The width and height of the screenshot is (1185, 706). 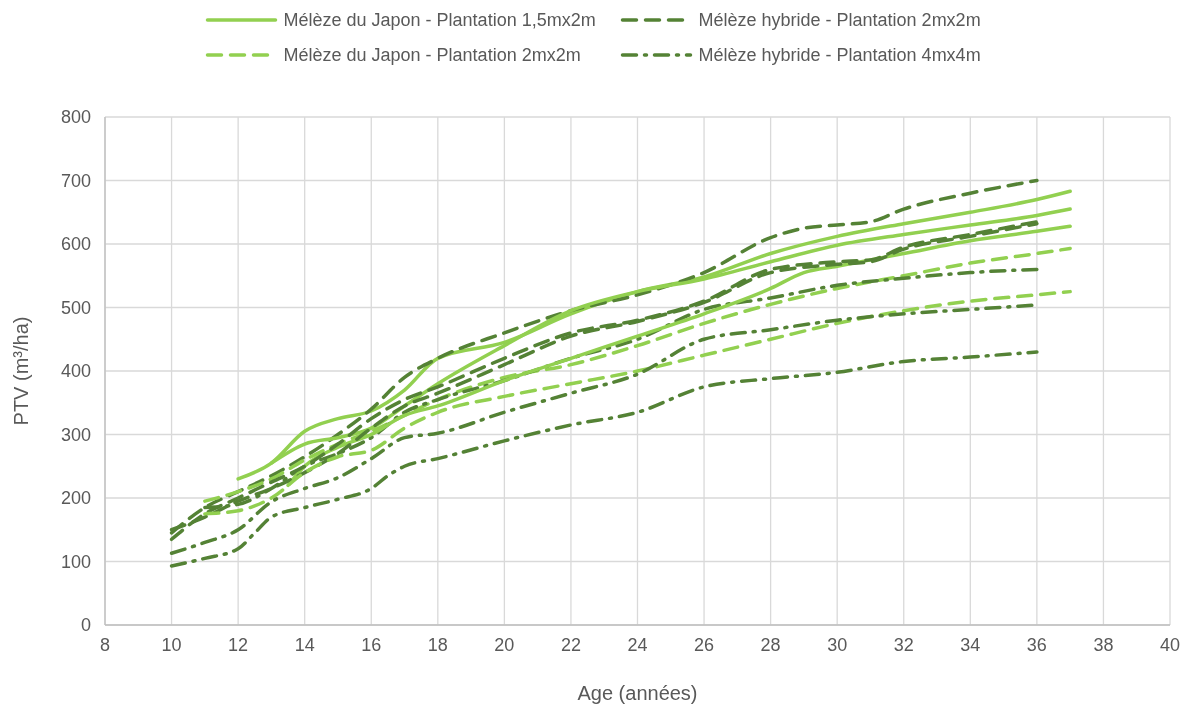 I want to click on x-tick-label: 26, so click(x=704, y=645).